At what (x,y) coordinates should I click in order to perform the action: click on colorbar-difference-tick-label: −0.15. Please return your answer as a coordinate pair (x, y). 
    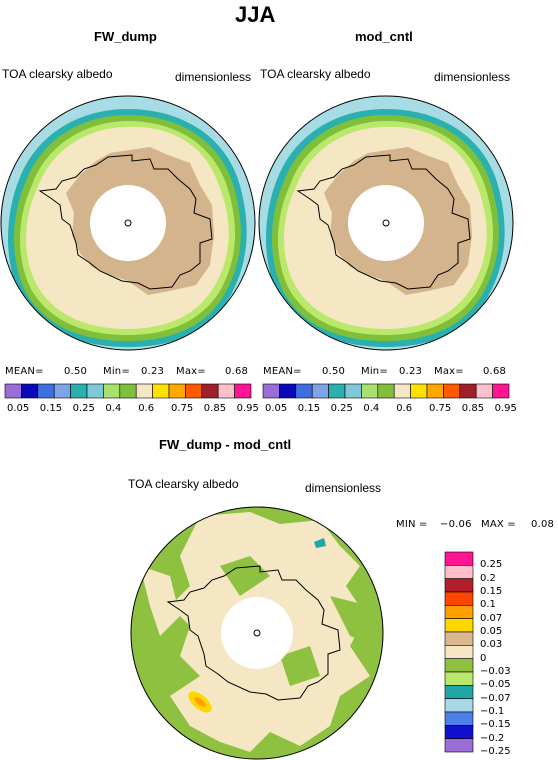
    Looking at the image, I should click on (495, 725).